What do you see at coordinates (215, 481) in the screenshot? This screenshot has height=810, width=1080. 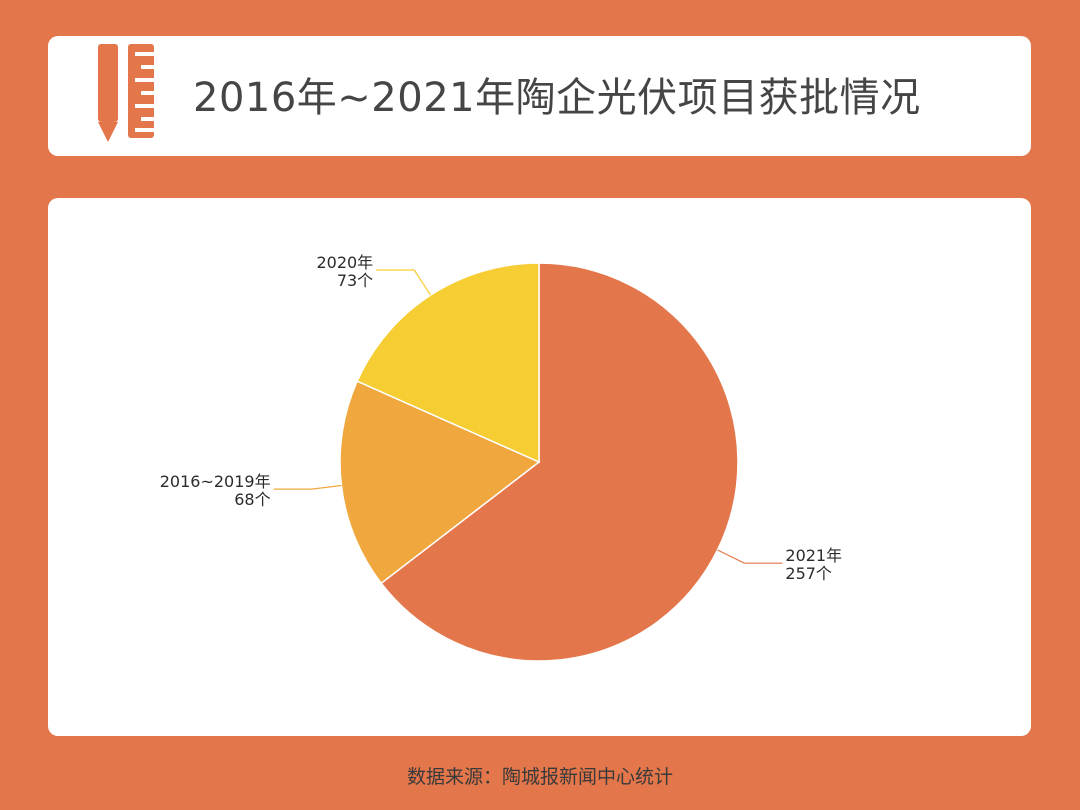 I see `slice-label-2: 2016~2019年` at bounding box center [215, 481].